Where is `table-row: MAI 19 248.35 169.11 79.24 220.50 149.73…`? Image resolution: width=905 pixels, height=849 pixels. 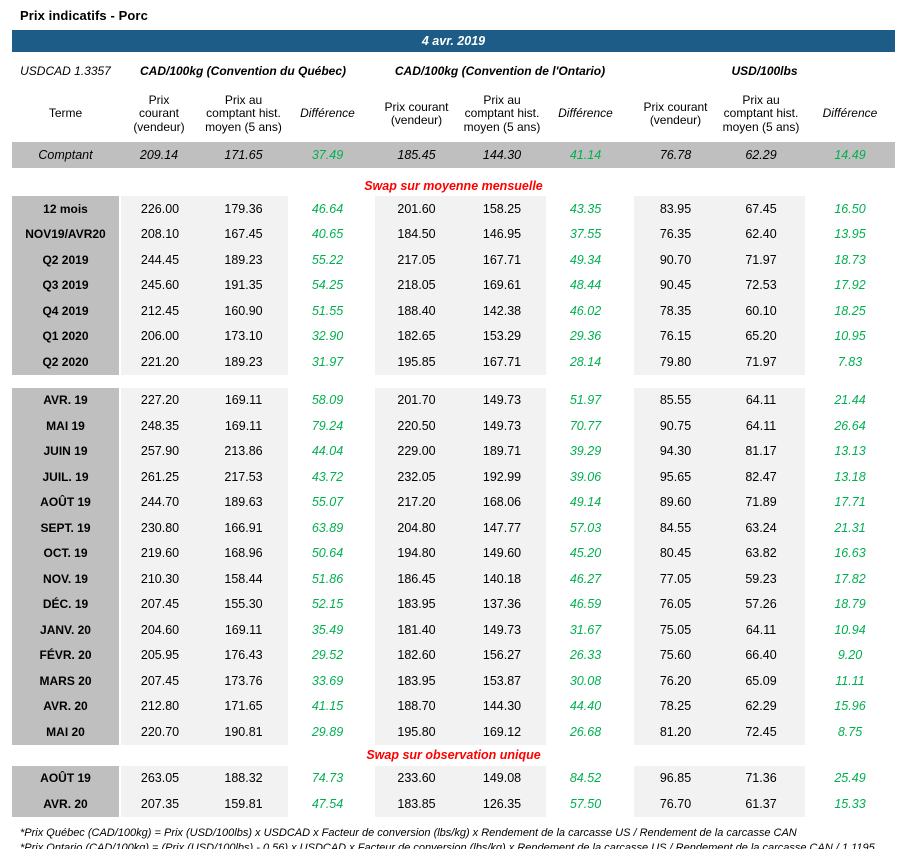 table-row: MAI 19 248.35 169.11 79.24 220.50 149.73… is located at coordinates (453, 426).